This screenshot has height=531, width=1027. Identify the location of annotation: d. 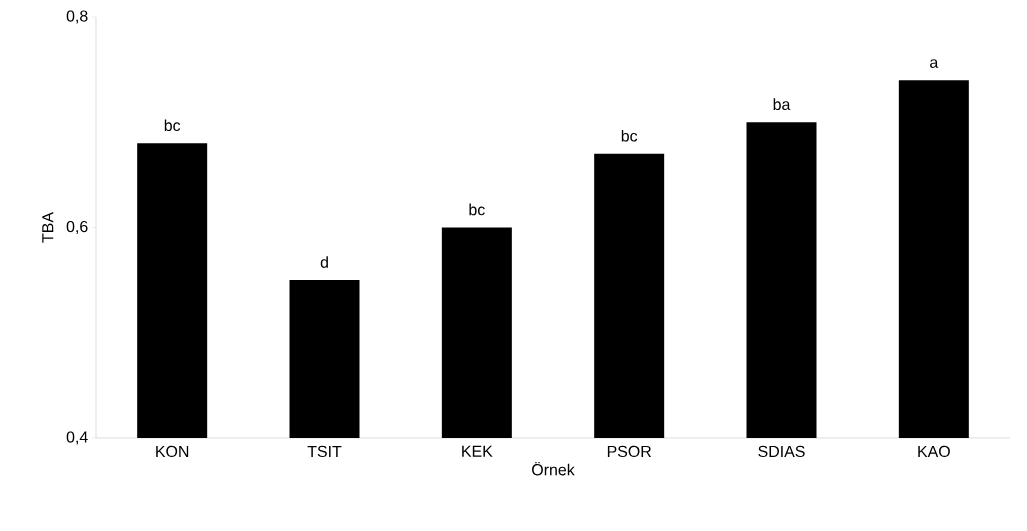
(324, 262).